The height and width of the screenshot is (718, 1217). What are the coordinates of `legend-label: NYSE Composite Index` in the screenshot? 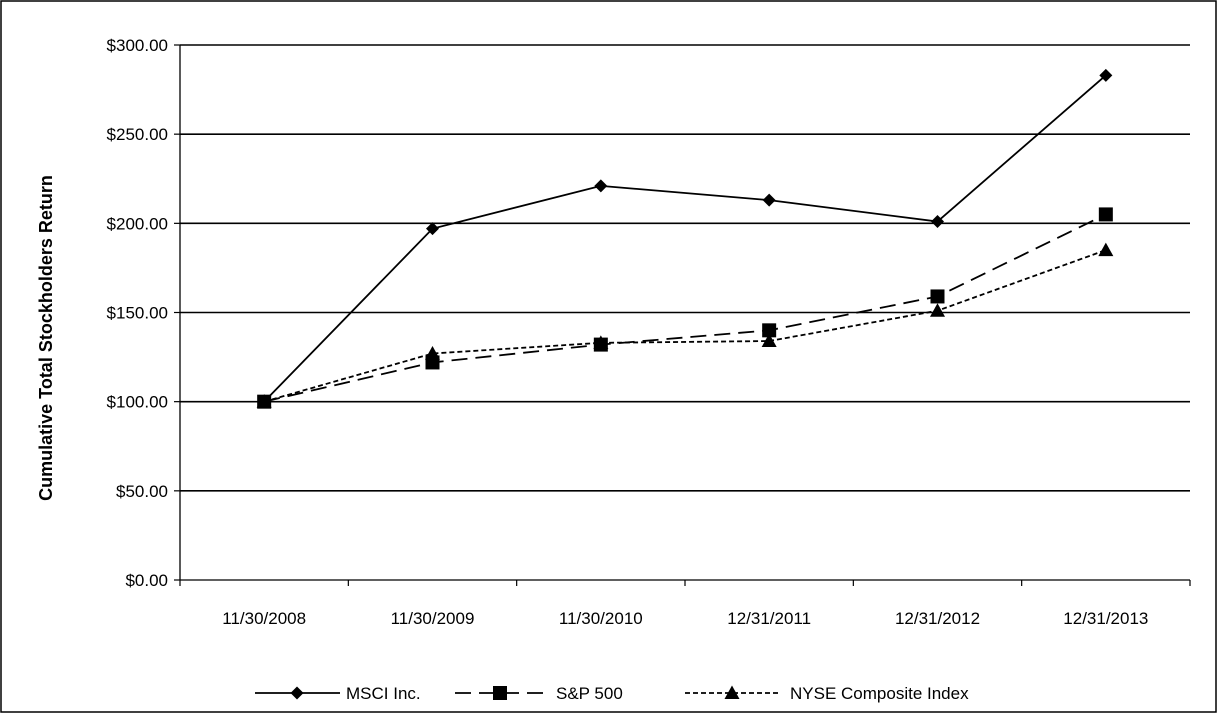 It's located at (879, 693).